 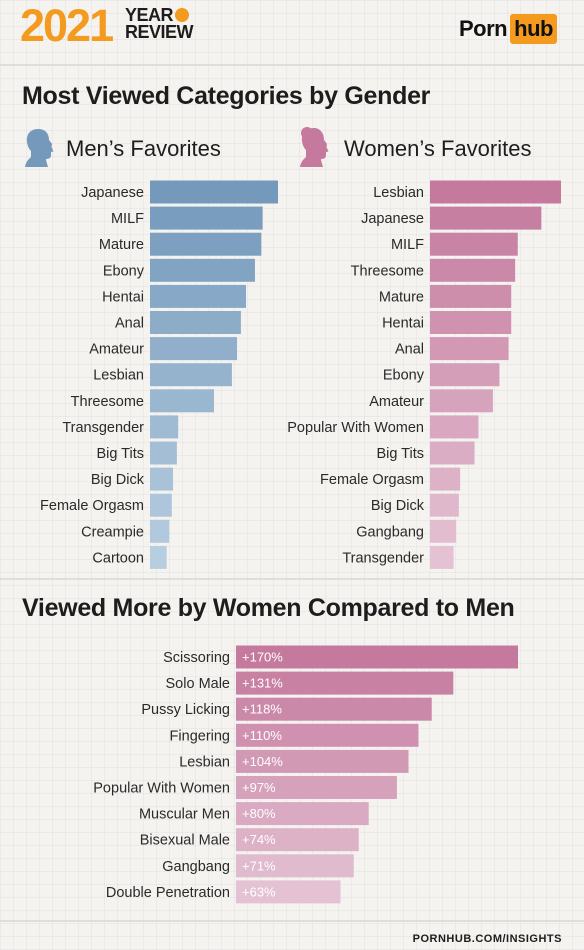 I want to click on value-label: +63%, so click(x=259, y=891).